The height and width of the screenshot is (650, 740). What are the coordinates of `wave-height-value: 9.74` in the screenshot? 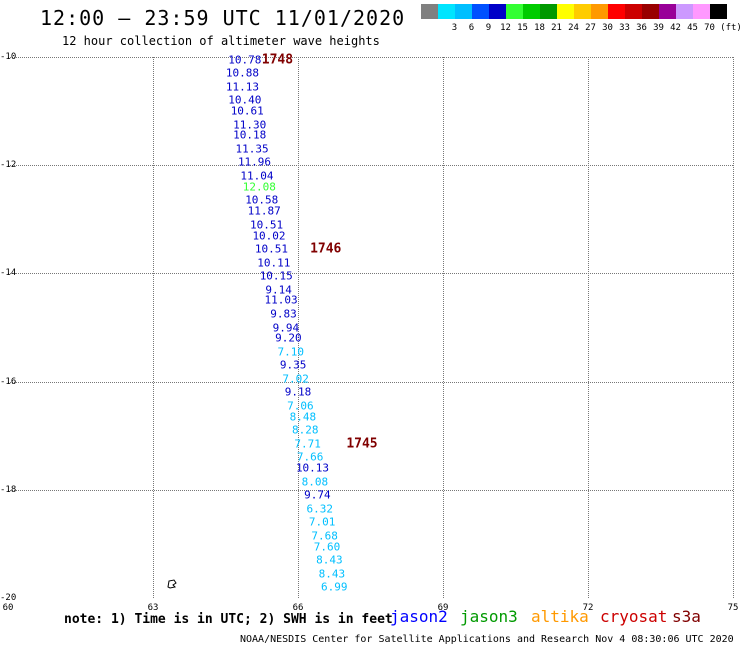 It's located at (317, 495).